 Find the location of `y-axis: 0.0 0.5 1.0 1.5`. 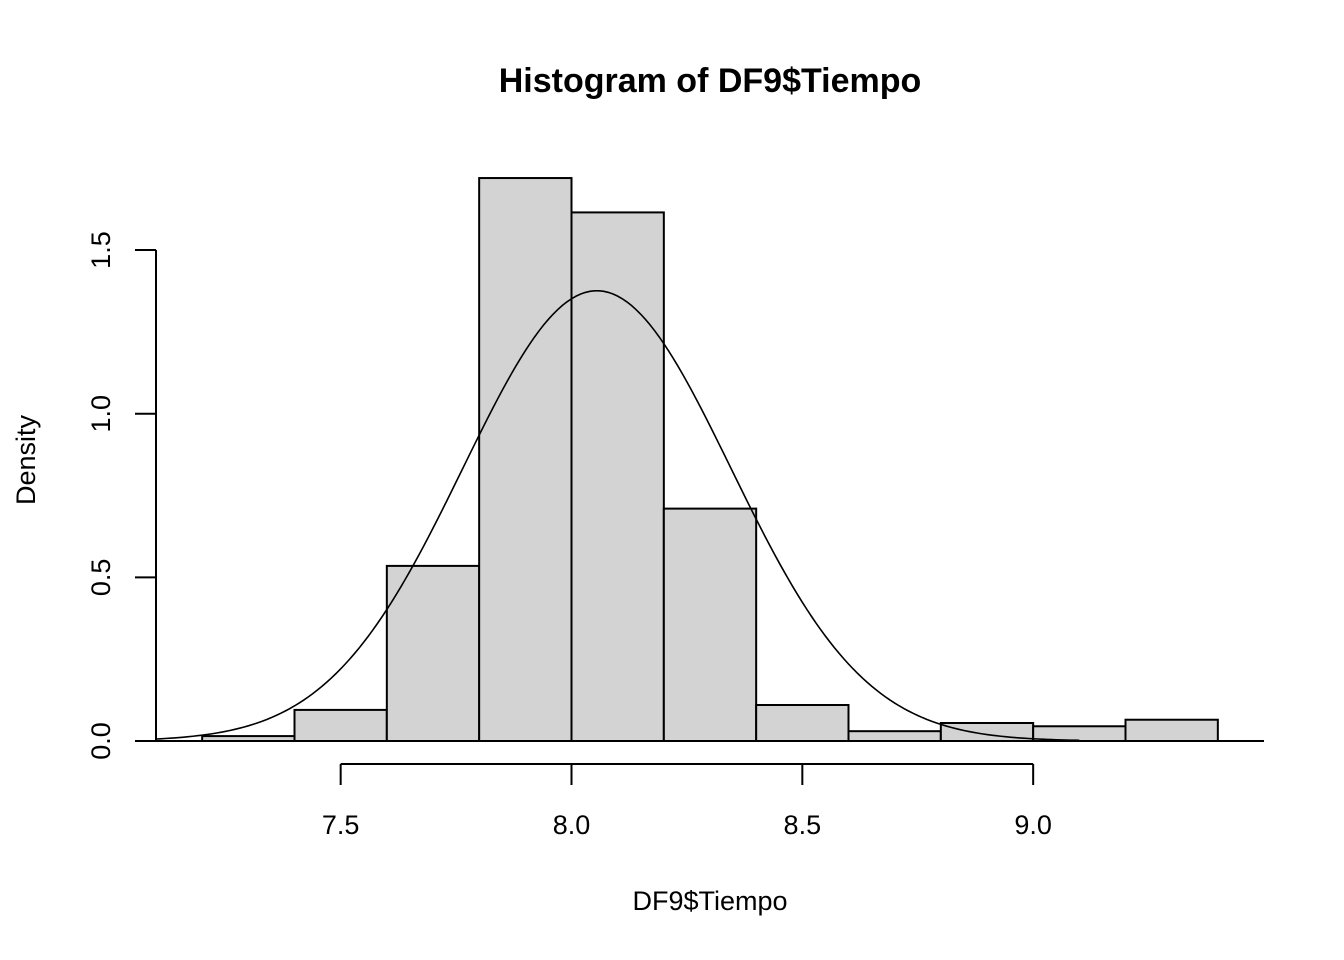

y-axis: 0.0 0.5 1.0 1.5 is located at coordinates (121, 495).